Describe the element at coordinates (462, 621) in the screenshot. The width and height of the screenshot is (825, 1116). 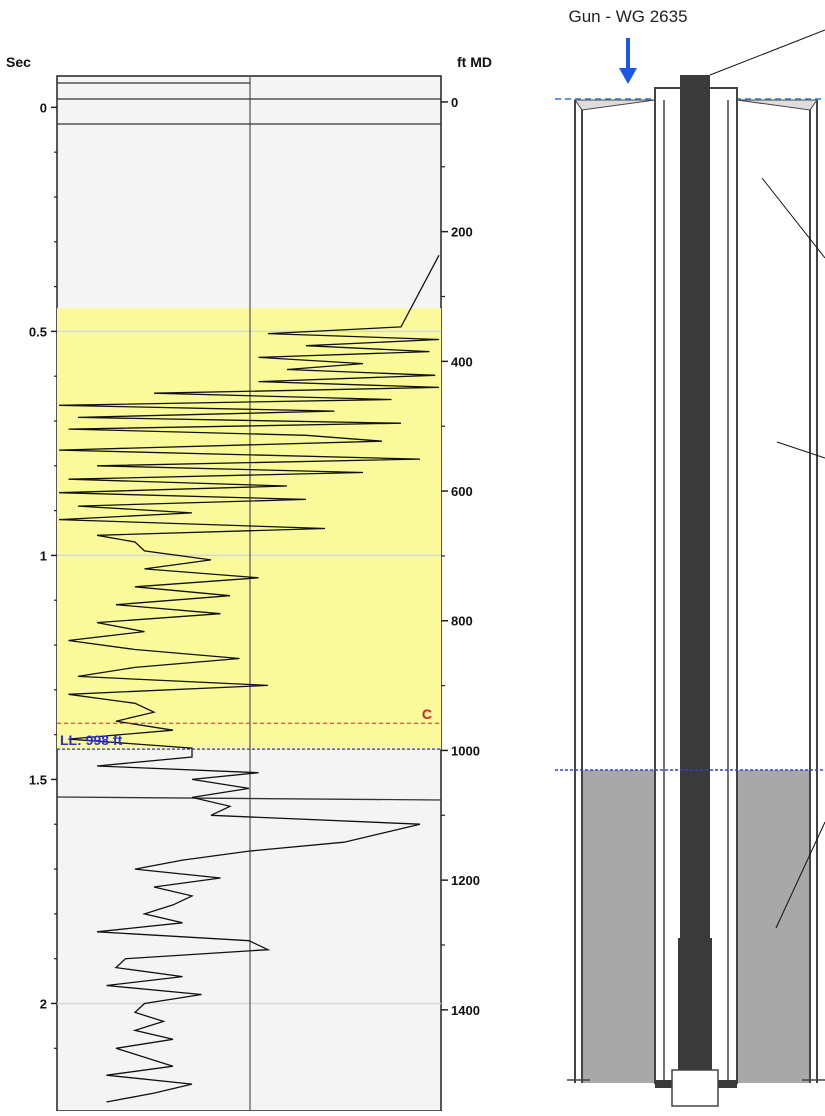
I see `right-tick-label: 800` at that location.